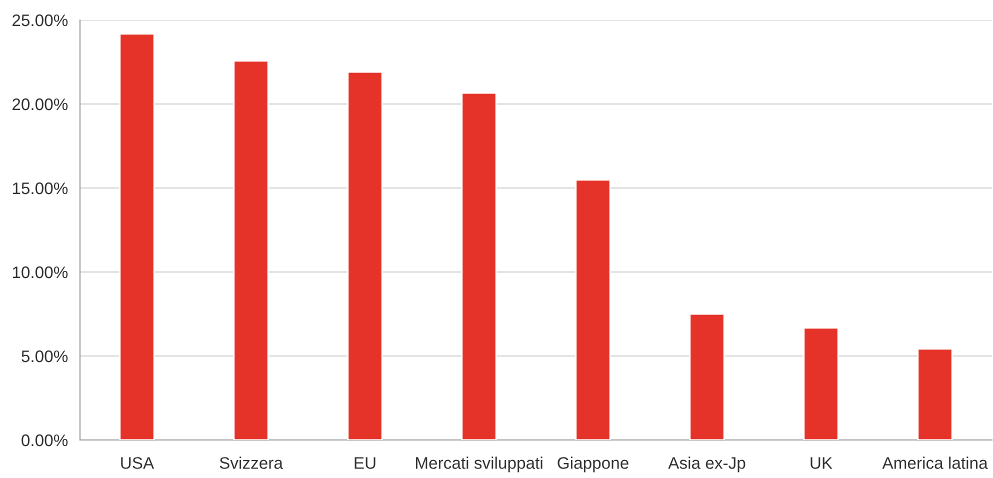 Image resolution: width=993 pixels, height=478 pixels. Describe the element at coordinates (40, 104) in the screenshot. I see `y-tick-label: 20.00%` at that location.